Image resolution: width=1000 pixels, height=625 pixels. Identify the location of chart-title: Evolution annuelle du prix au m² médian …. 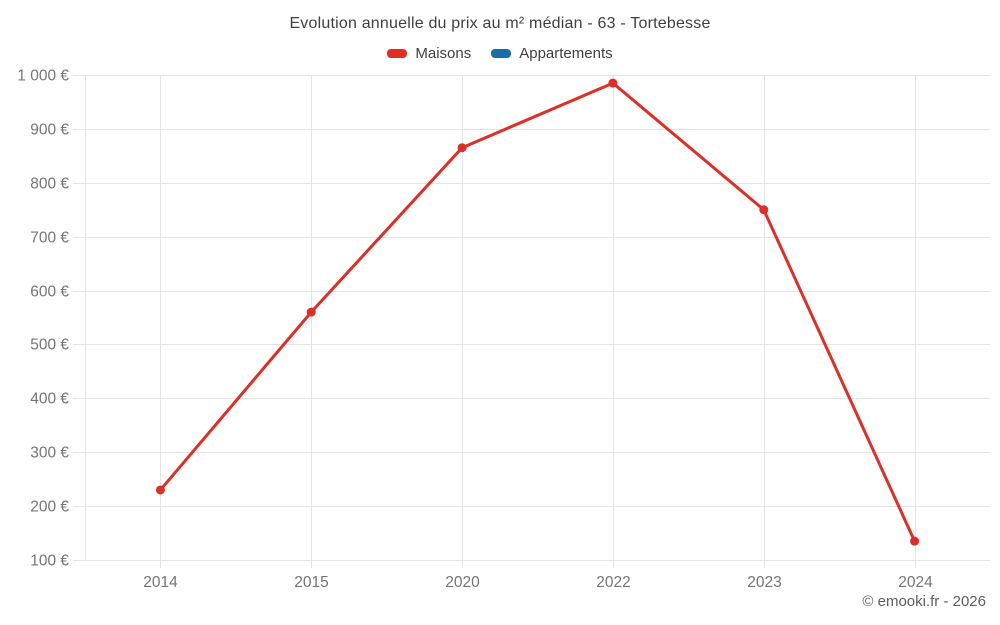
(500, 23).